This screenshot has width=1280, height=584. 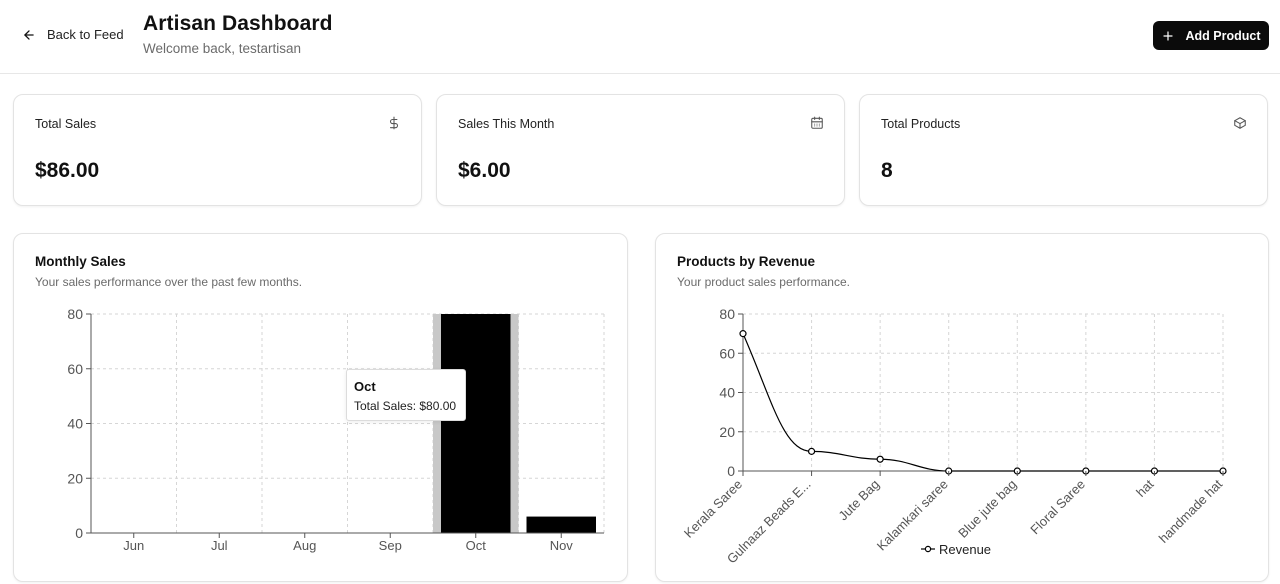 I want to click on plus-icon, so click(x=1167, y=35).